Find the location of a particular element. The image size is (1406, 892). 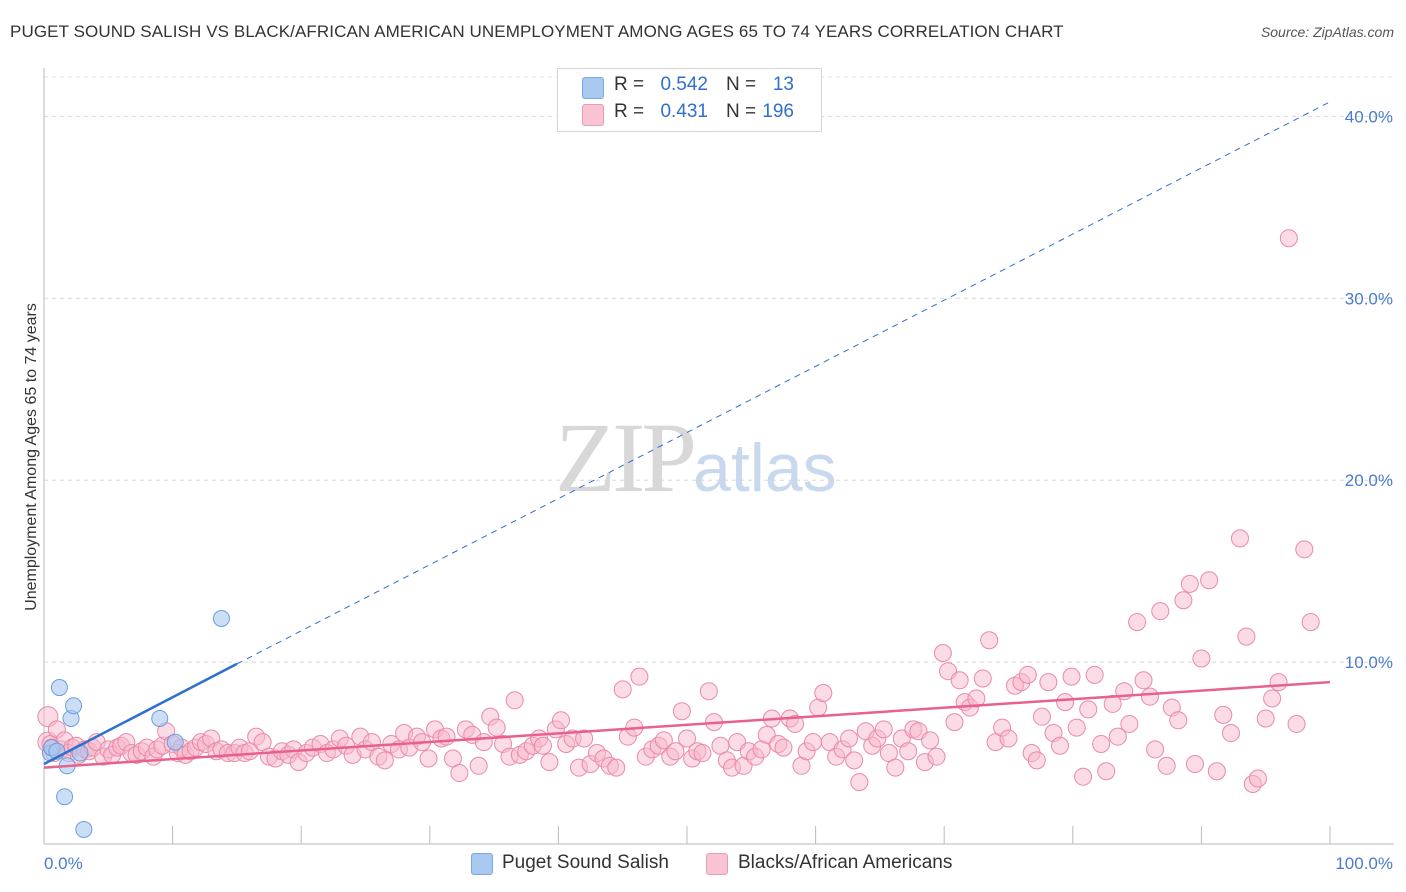

y-tick-label: 30.0% is located at coordinates (1369, 298).